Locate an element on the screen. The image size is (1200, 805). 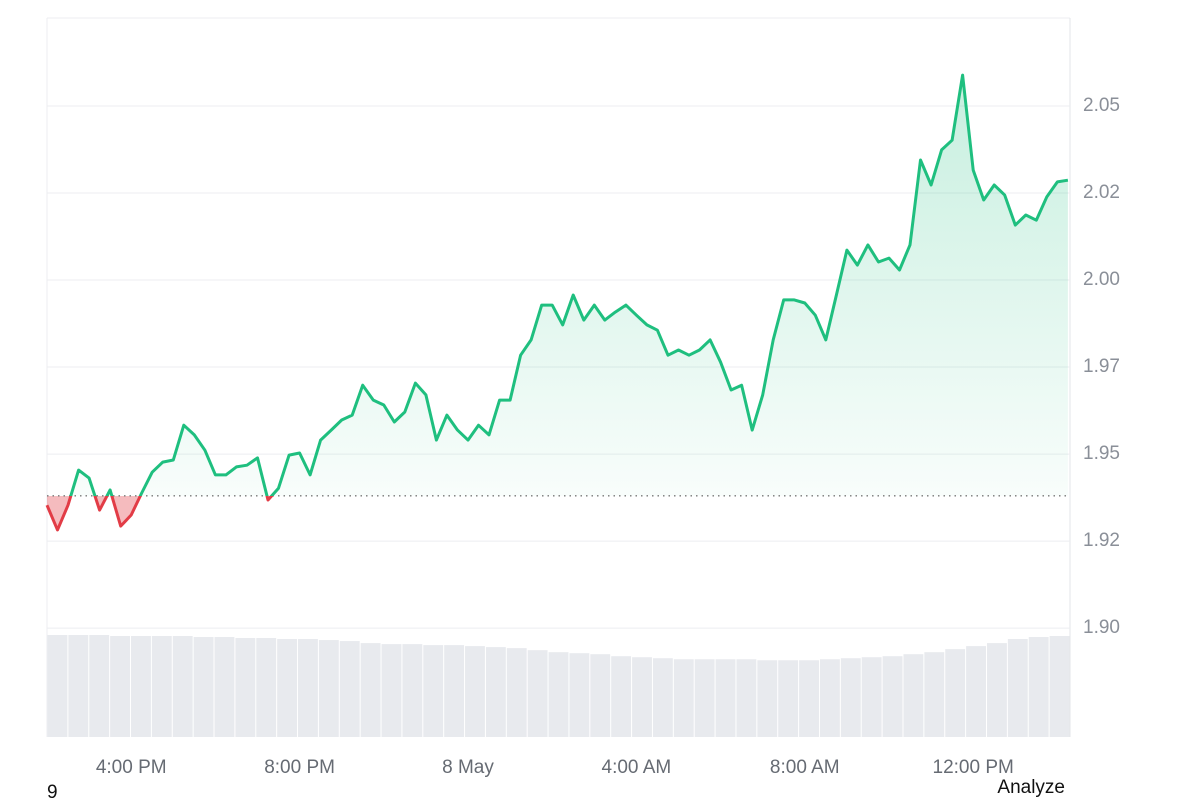
x-tick-label: 4:00 AM is located at coordinates (637, 767).